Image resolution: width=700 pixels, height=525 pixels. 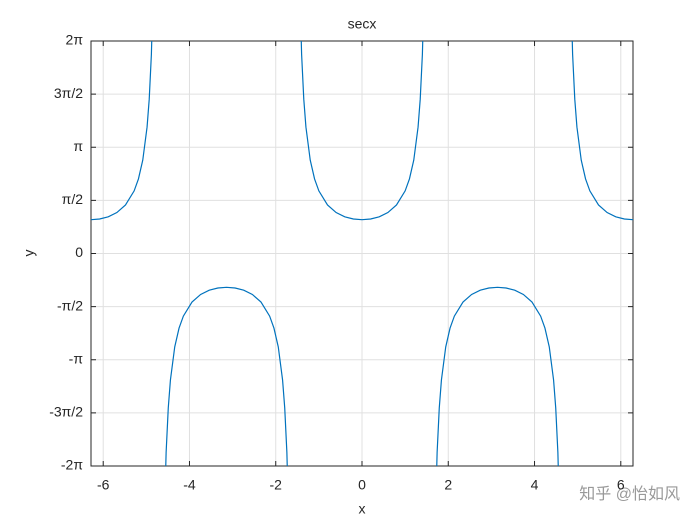 I want to click on y-tick-label: -2π, so click(x=72, y=465).